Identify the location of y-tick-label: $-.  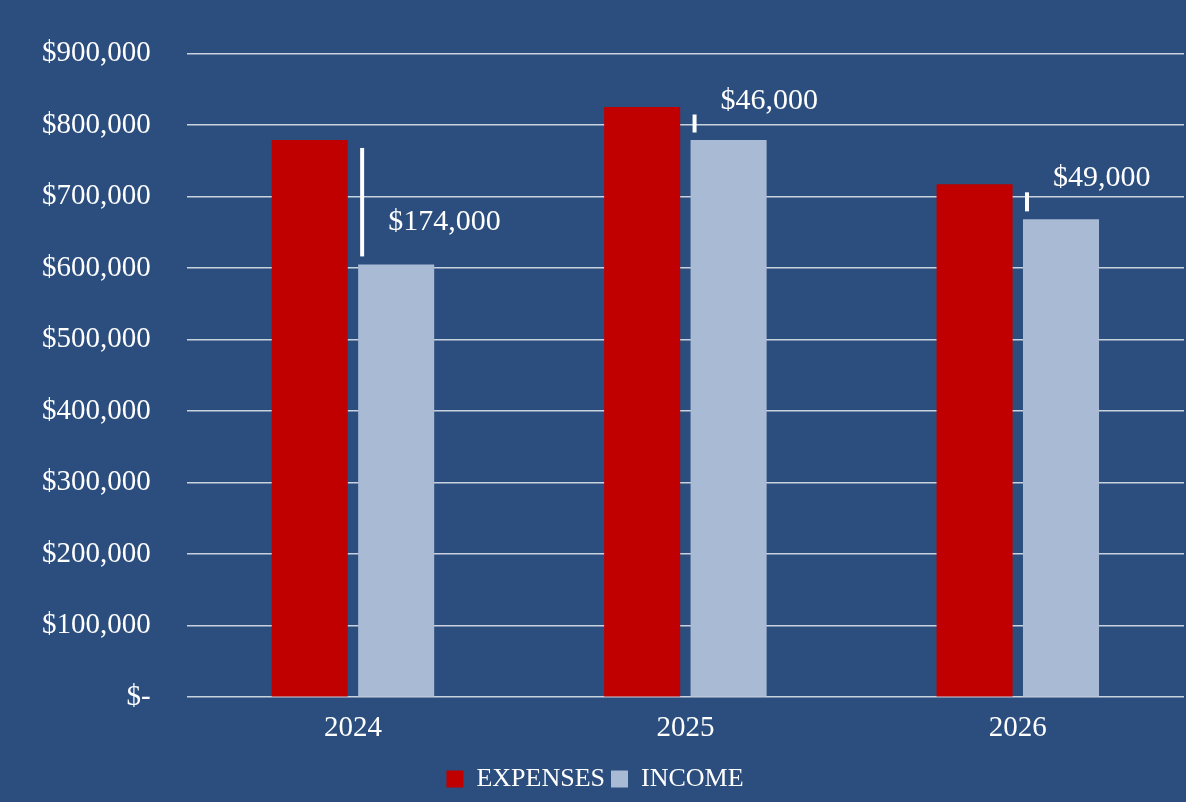
(138, 694).